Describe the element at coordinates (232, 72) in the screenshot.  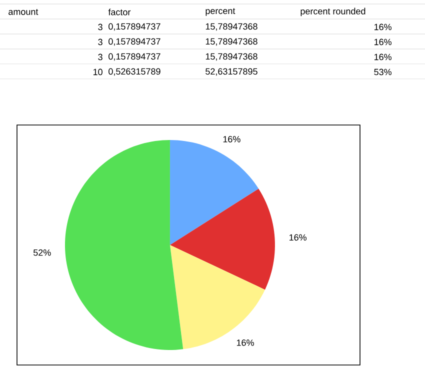
I see `text: 52,63157895` at that location.